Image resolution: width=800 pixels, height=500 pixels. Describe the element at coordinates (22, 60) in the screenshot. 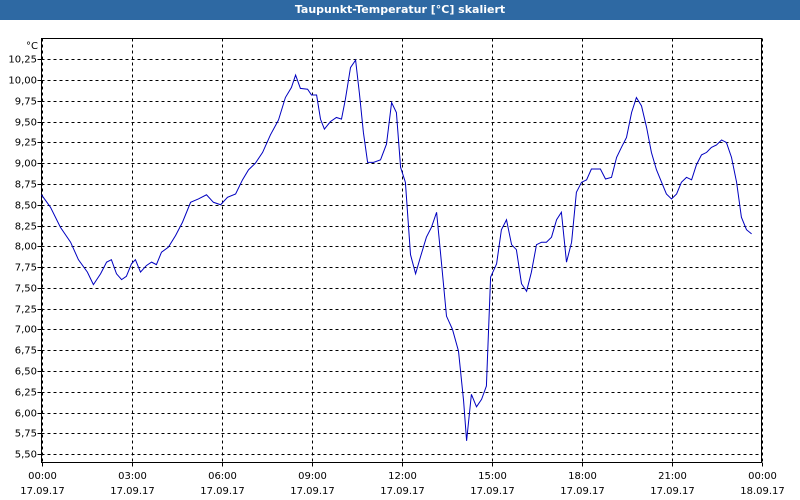

I see `y-tick-label: 10,25` at that location.